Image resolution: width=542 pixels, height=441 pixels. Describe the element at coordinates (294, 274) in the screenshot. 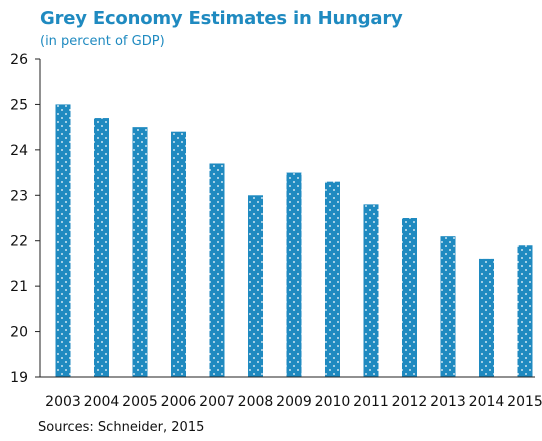

I see `bar-2009` at that location.